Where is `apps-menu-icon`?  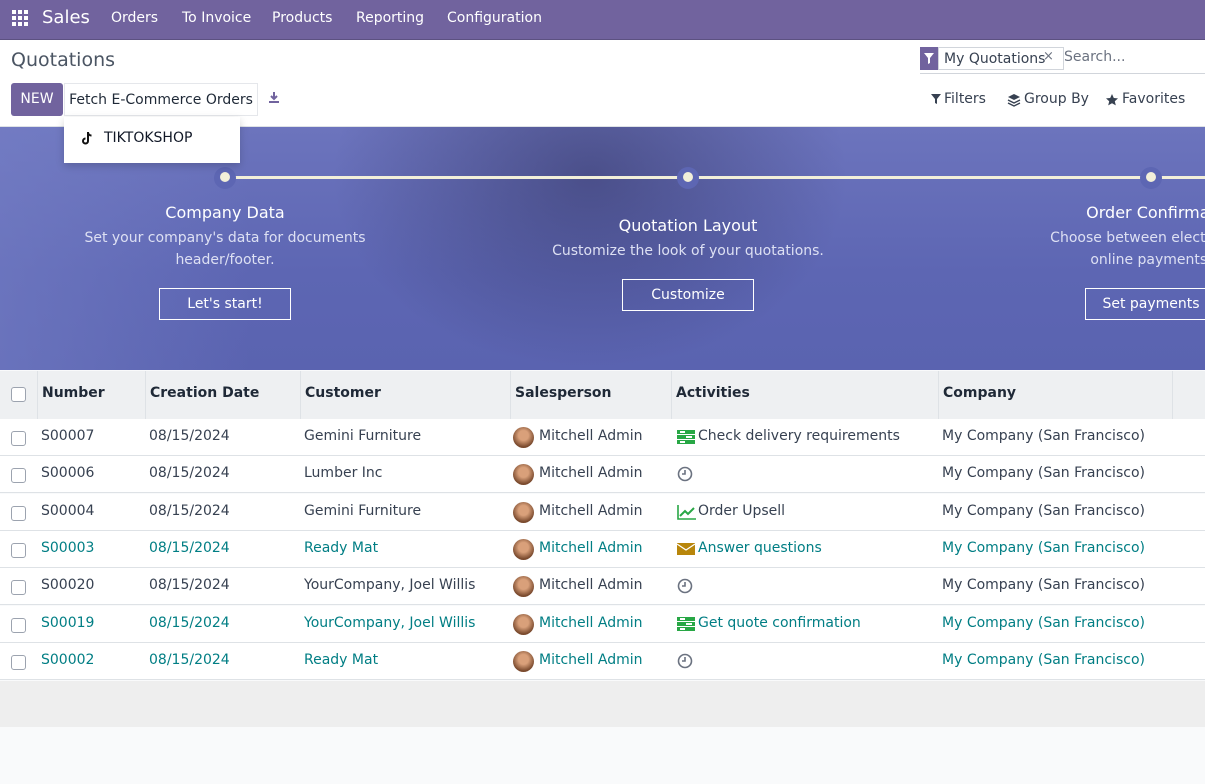
apps-menu-icon is located at coordinates (20, 20).